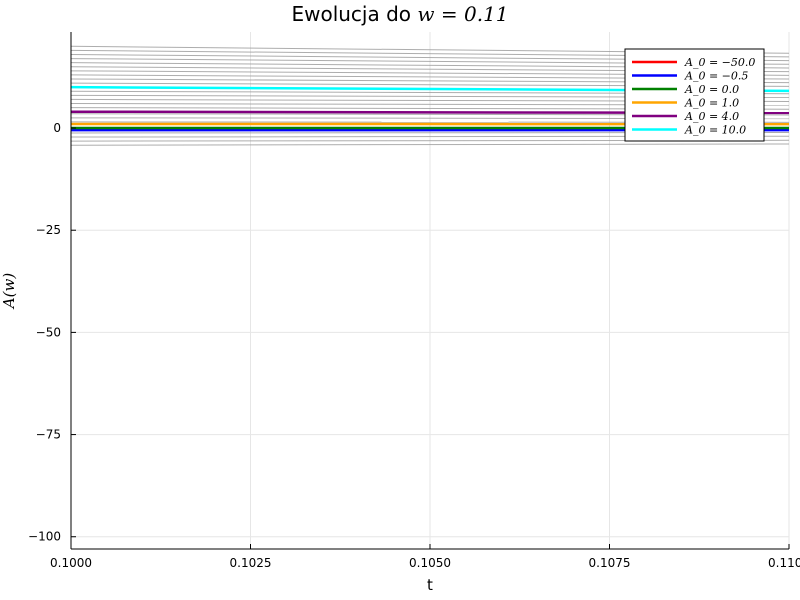  What do you see at coordinates (430, 585) in the screenshot?
I see `x-axis-label: t` at bounding box center [430, 585].